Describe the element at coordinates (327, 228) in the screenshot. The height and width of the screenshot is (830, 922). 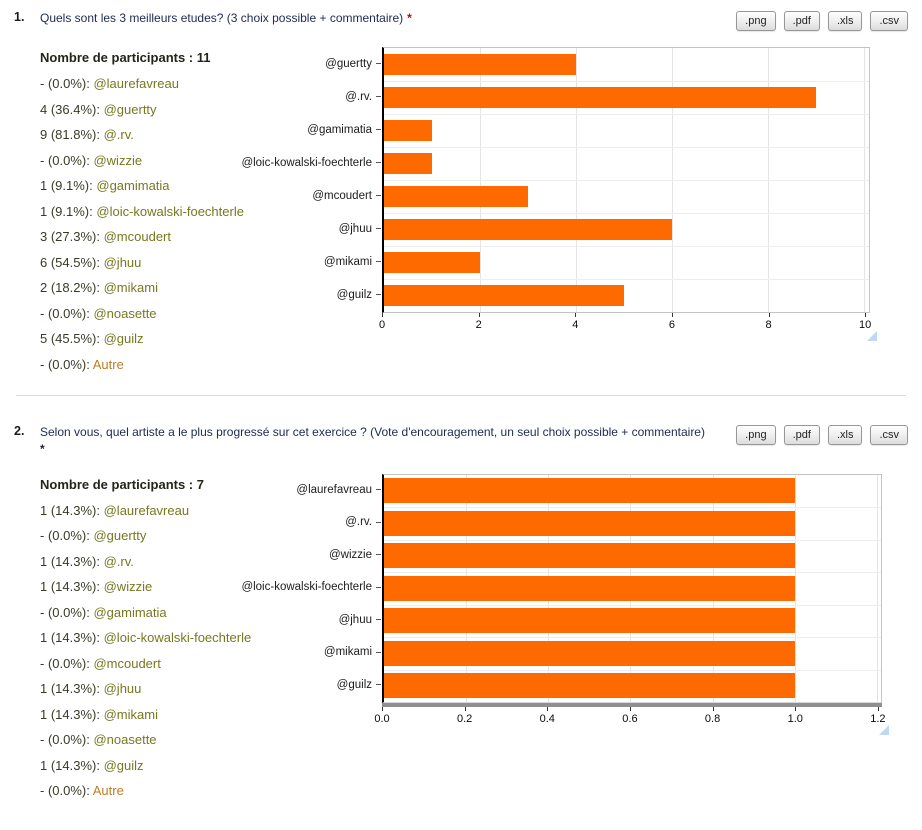
I see `y-label-cell: @jhuu` at that location.